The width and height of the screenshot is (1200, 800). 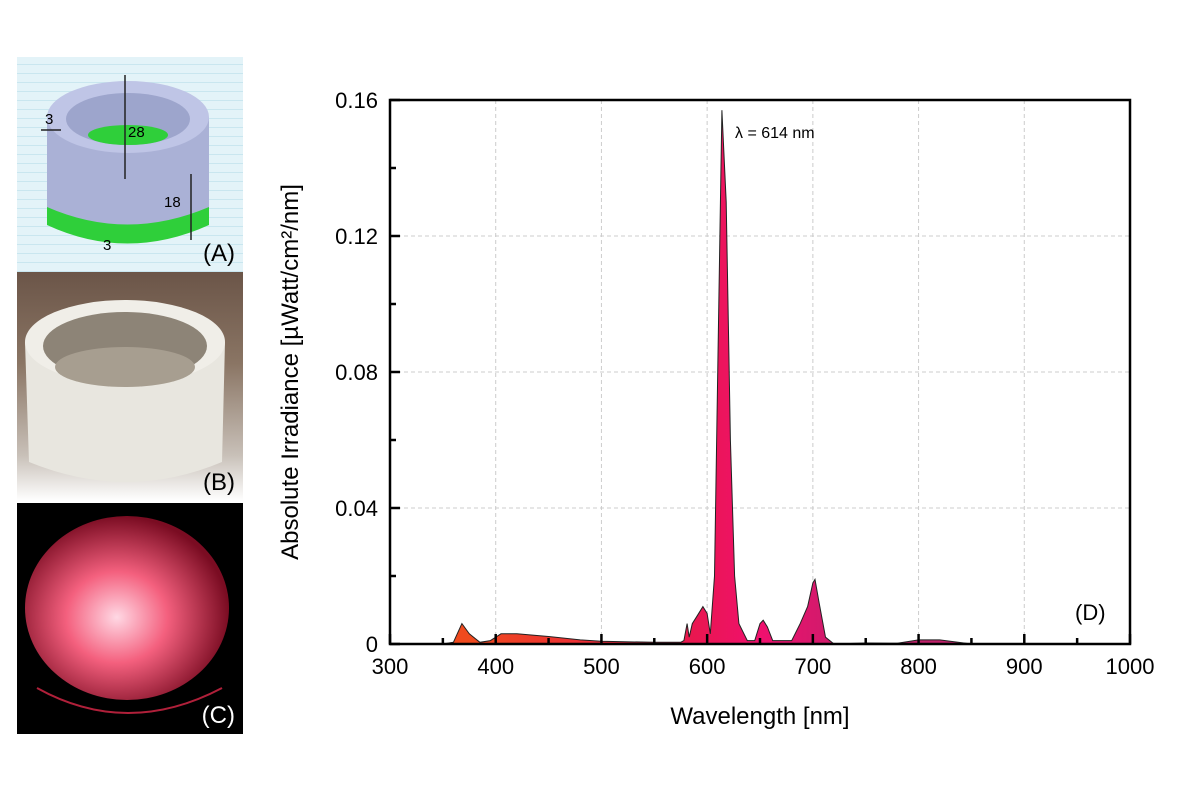 What do you see at coordinates (372, 644) in the screenshot?
I see `y-tick-label: 0` at bounding box center [372, 644].